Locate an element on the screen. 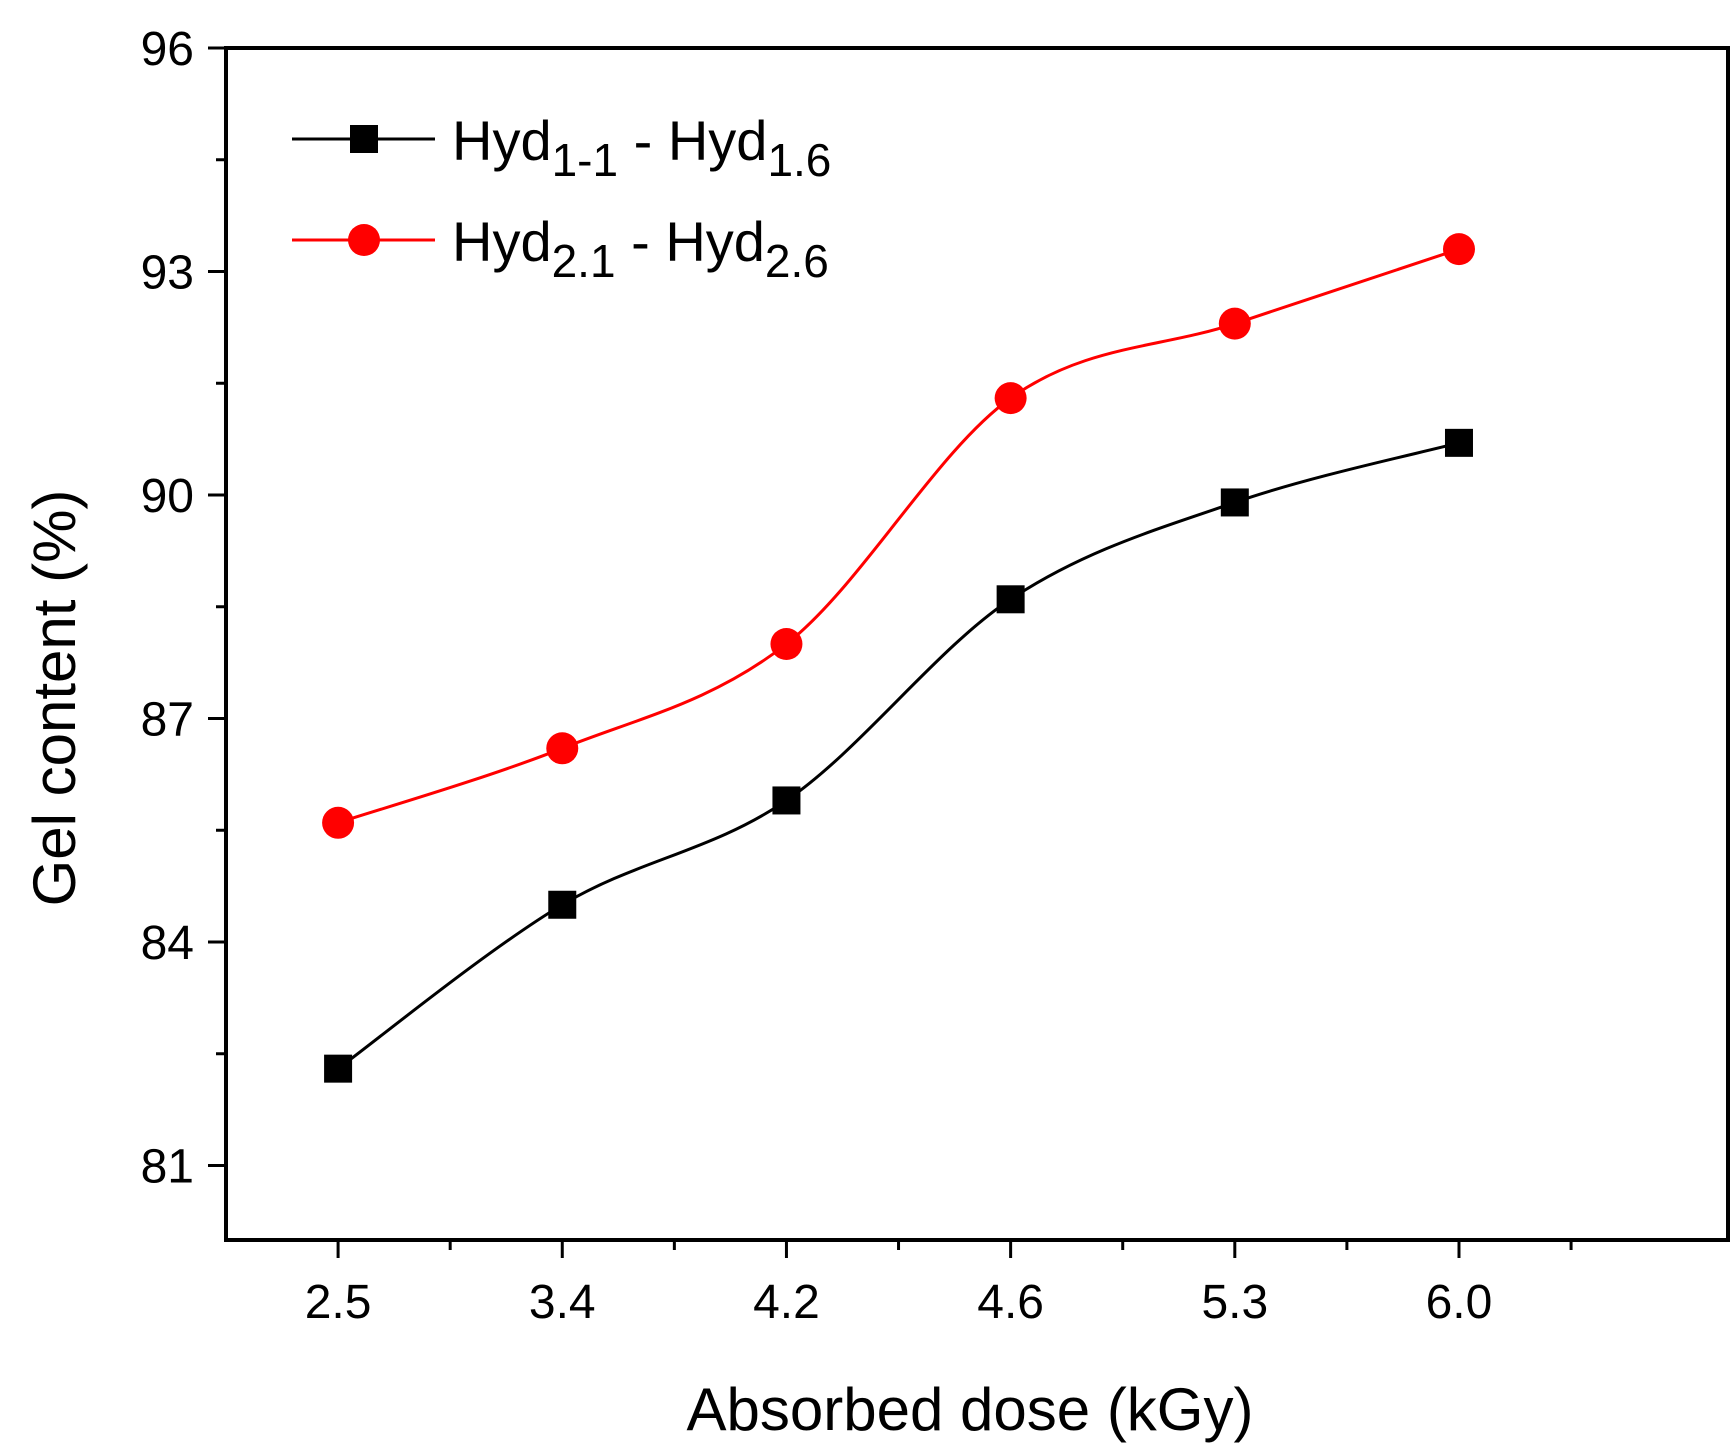 Image resolution: width=1736 pixels, height=1455 pixels. legend-item-series-1: Hyd1-1 - Hyd1.6 is located at coordinates (561, 147).